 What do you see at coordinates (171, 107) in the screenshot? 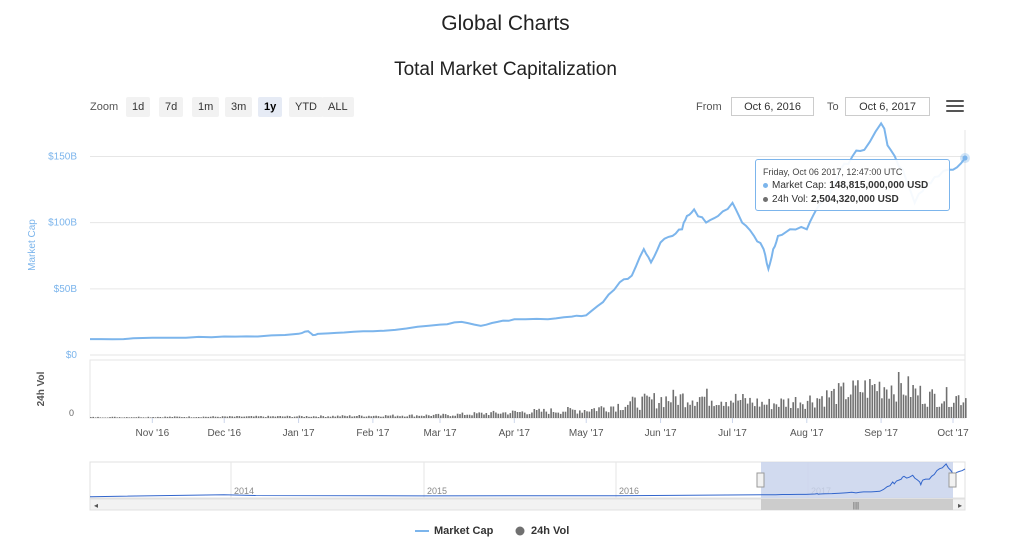
I see `zoom-7d-button: 7d` at bounding box center [171, 107].